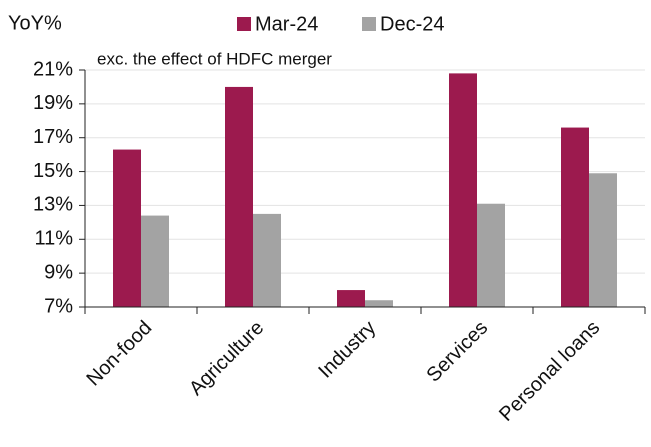  What do you see at coordinates (347, 350) in the screenshot?
I see `x-tick-label: Industry` at bounding box center [347, 350].